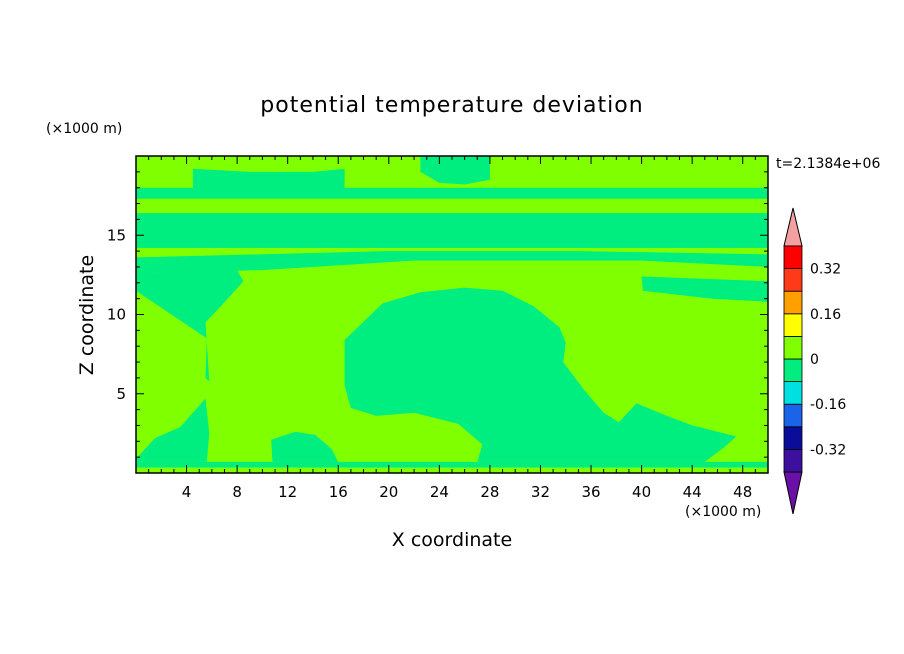 This screenshot has width=904, height=654. I want to click on colorbar-upper-arrow, so click(793, 227).